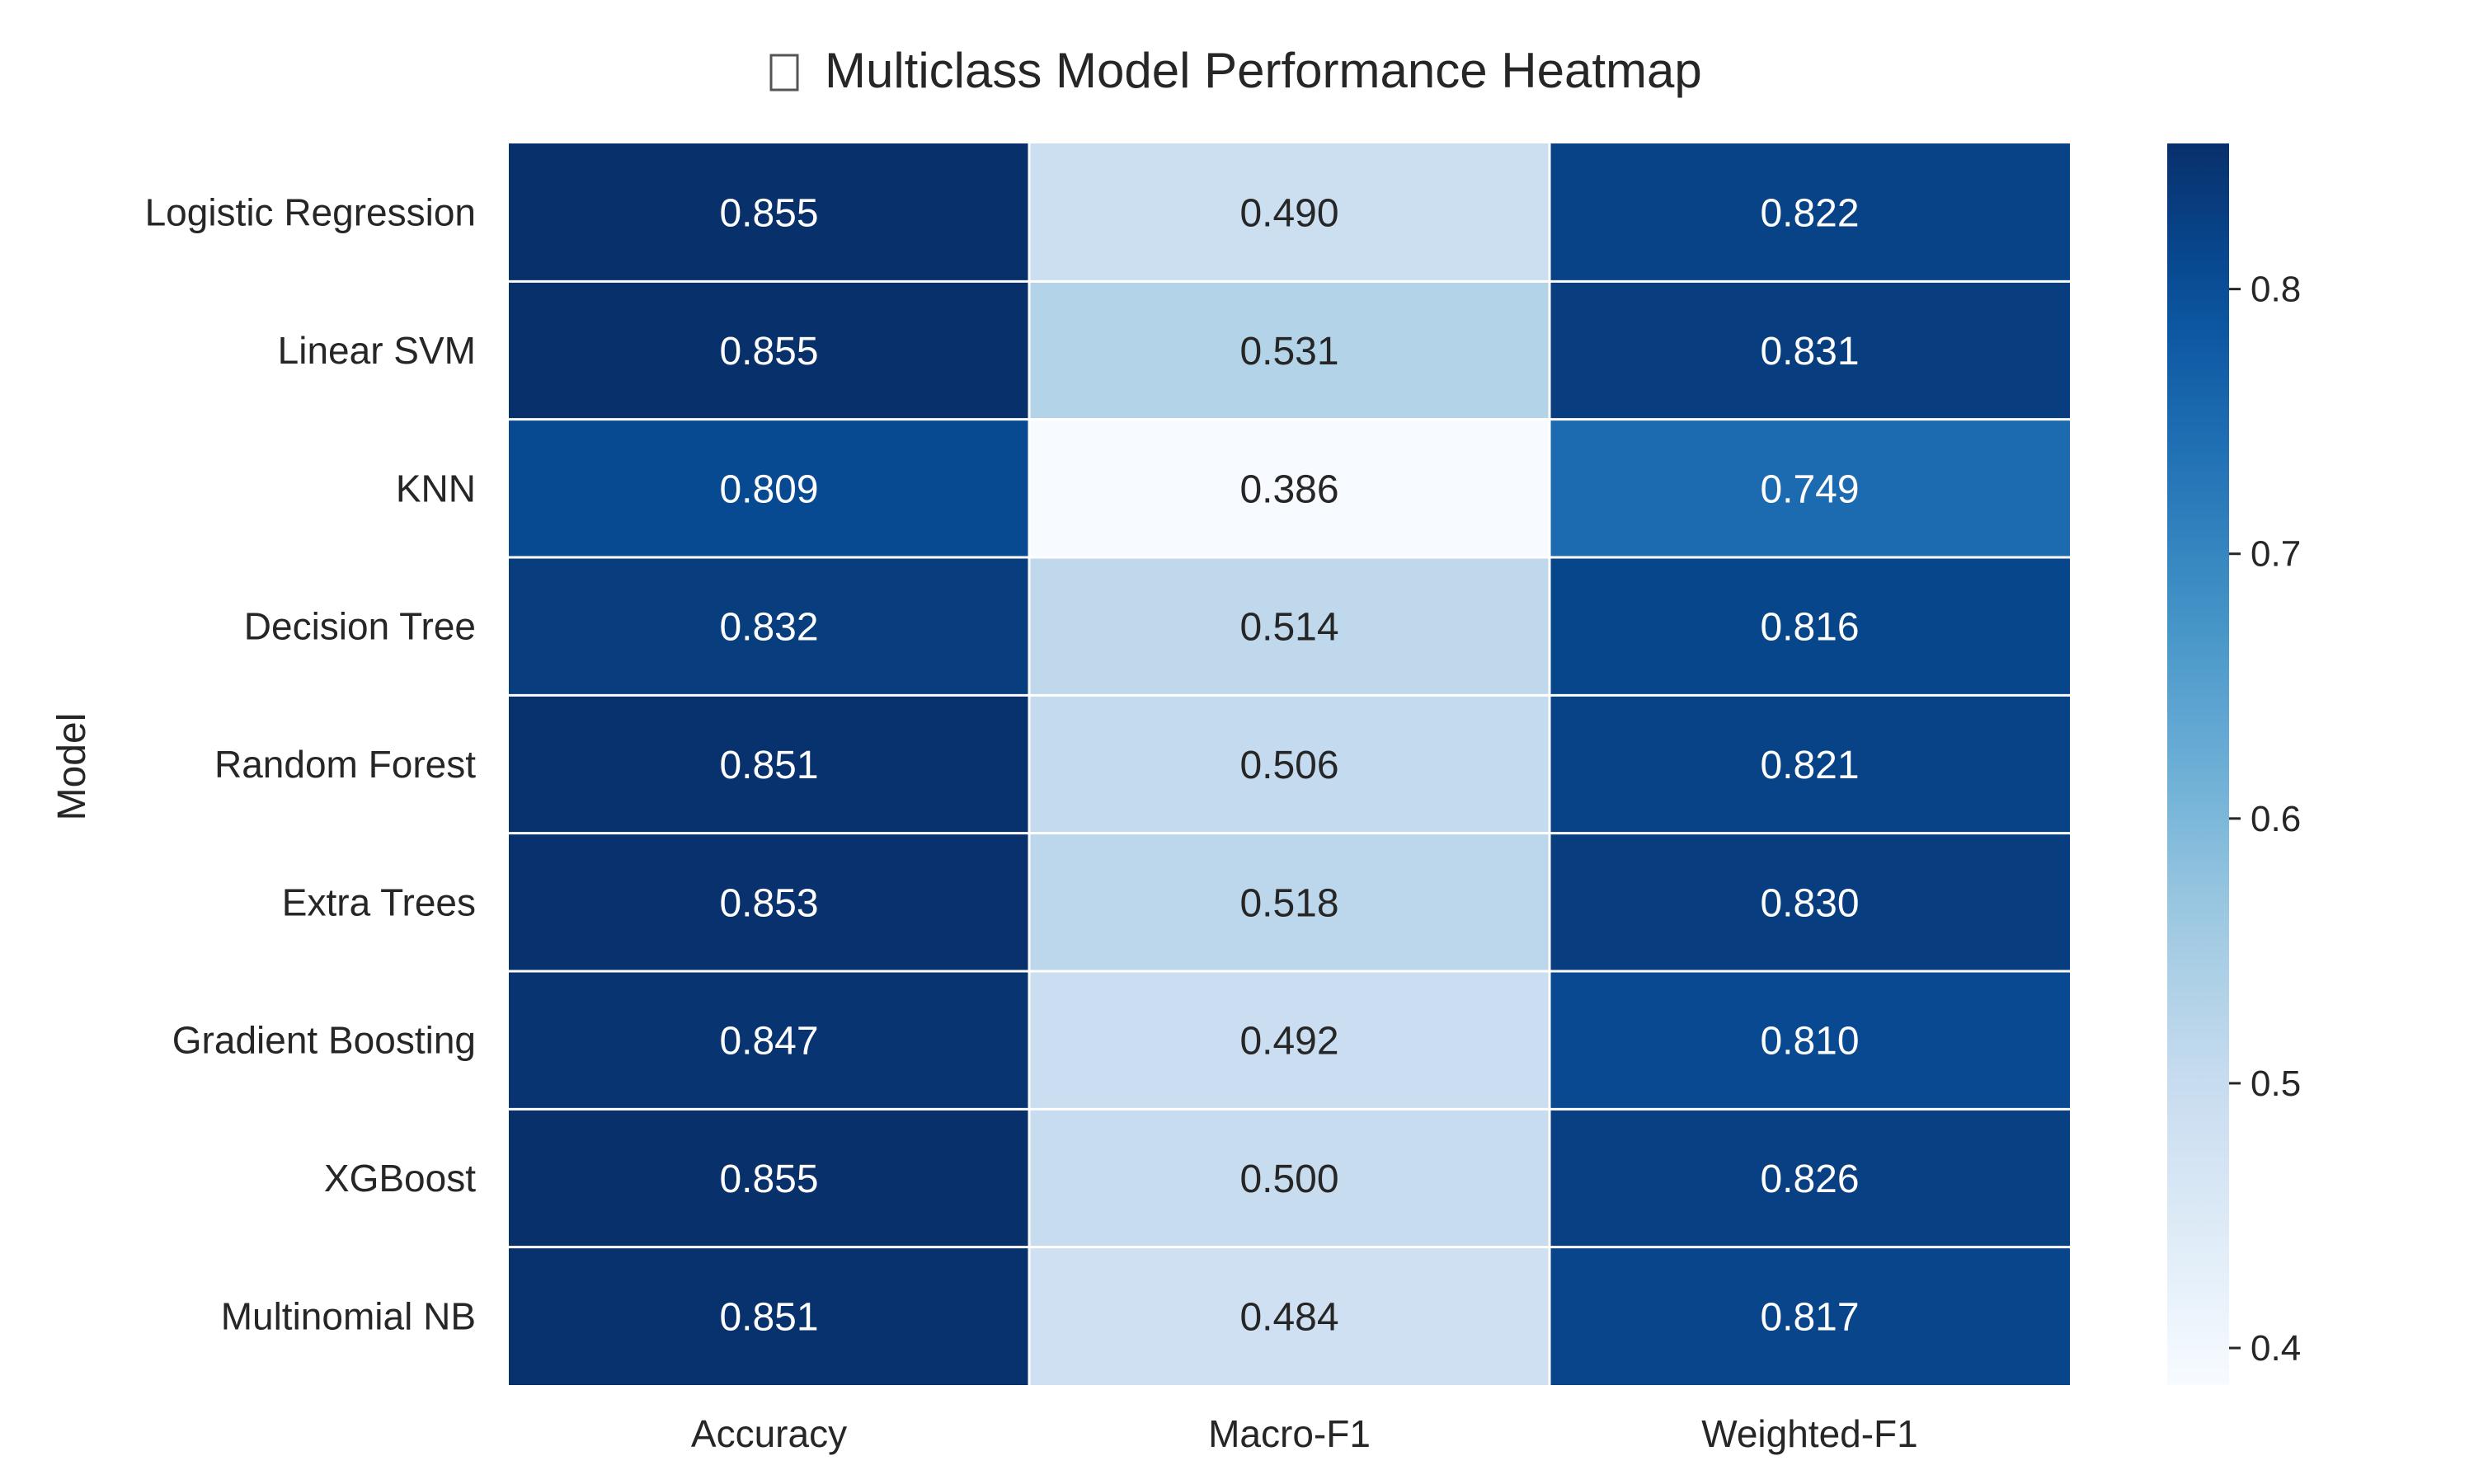 Image resolution: width=2474 pixels, height=1484 pixels. Describe the element at coordinates (360, 626) in the screenshot. I see `row-label: Decision Tree` at that location.